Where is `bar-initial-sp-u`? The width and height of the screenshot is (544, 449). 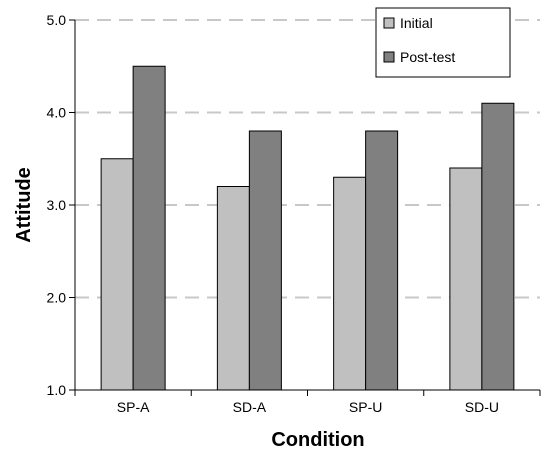 bar-initial-sp-u is located at coordinates (350, 283).